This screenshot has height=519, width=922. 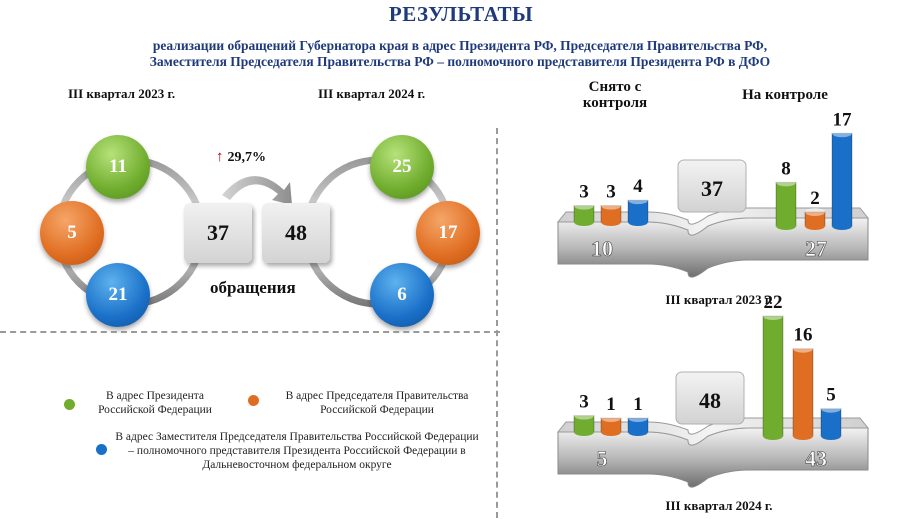 I want to click on chart1-bar-foot-g1-s0, so click(x=773, y=436).